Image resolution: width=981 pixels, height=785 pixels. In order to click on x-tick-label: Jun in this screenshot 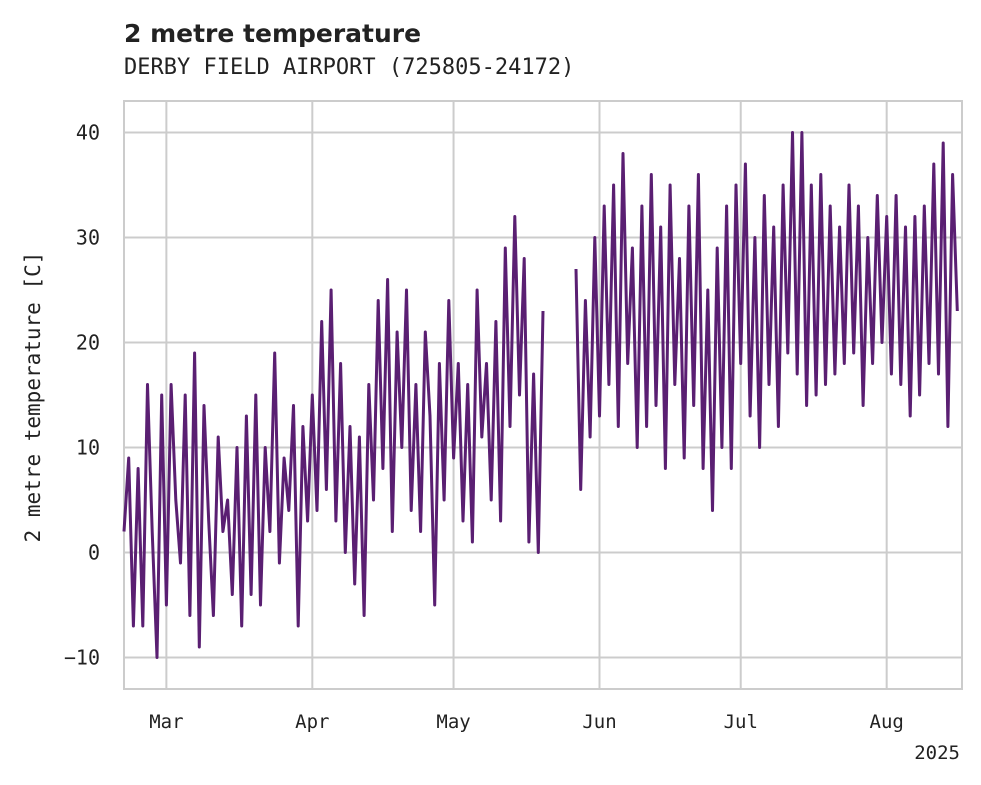, I will do `click(599, 722)`.